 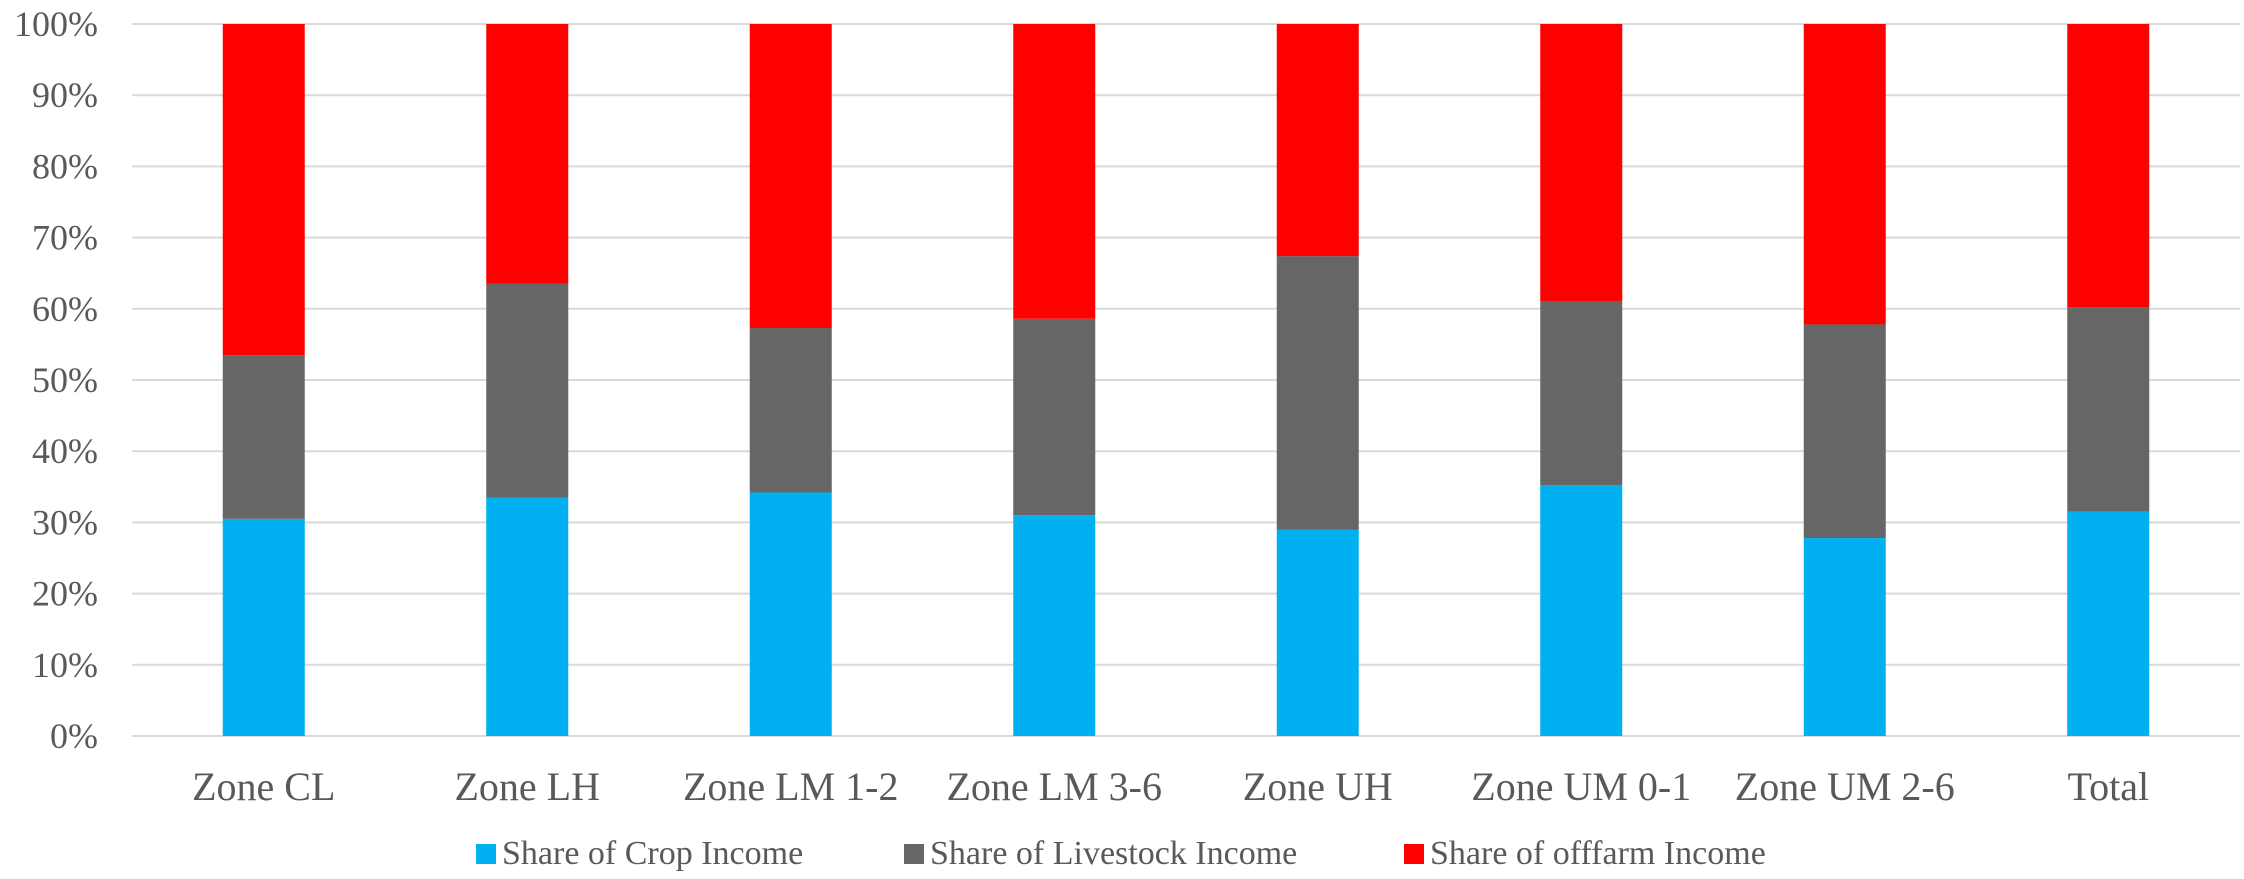 I want to click on legend-item: Share of Crop Income, so click(x=639, y=853).